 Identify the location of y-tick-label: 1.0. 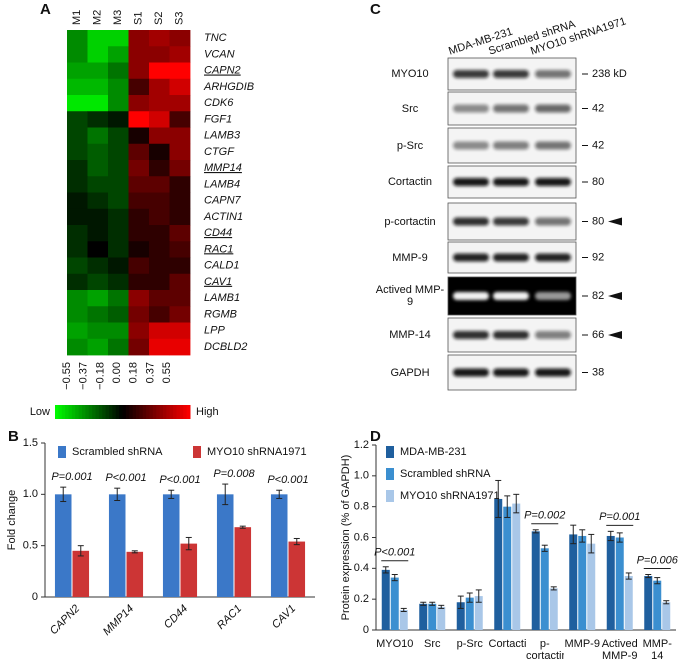
(361, 476).